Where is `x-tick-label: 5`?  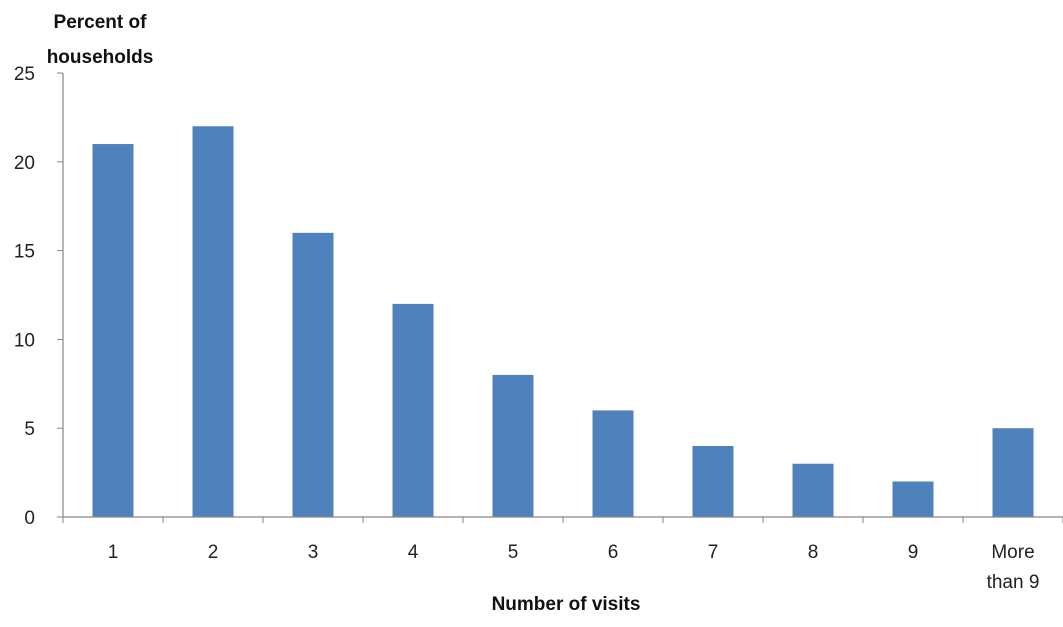 x-tick-label: 5 is located at coordinates (513, 552).